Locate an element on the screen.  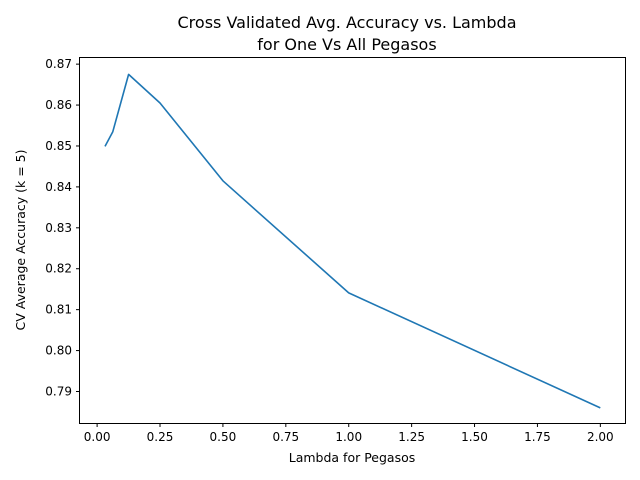
x-axis-label: Lambda for Pegasos is located at coordinates (352, 457).